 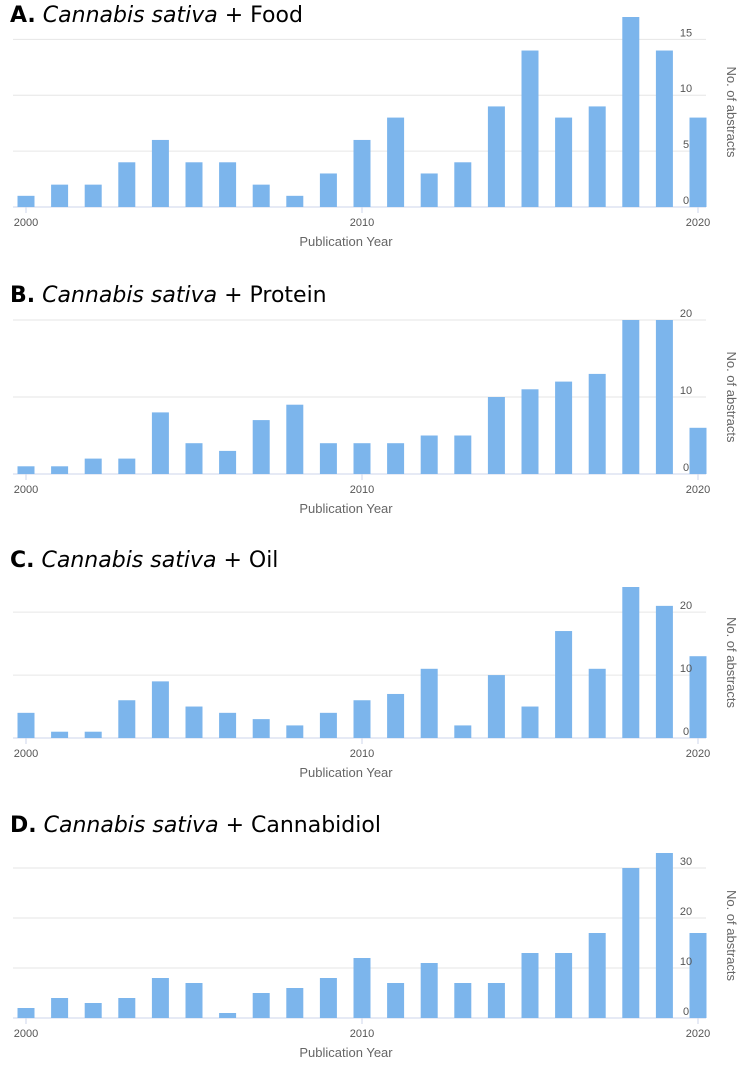 What do you see at coordinates (698, 162) in the screenshot?
I see `bar-2020` at bounding box center [698, 162].